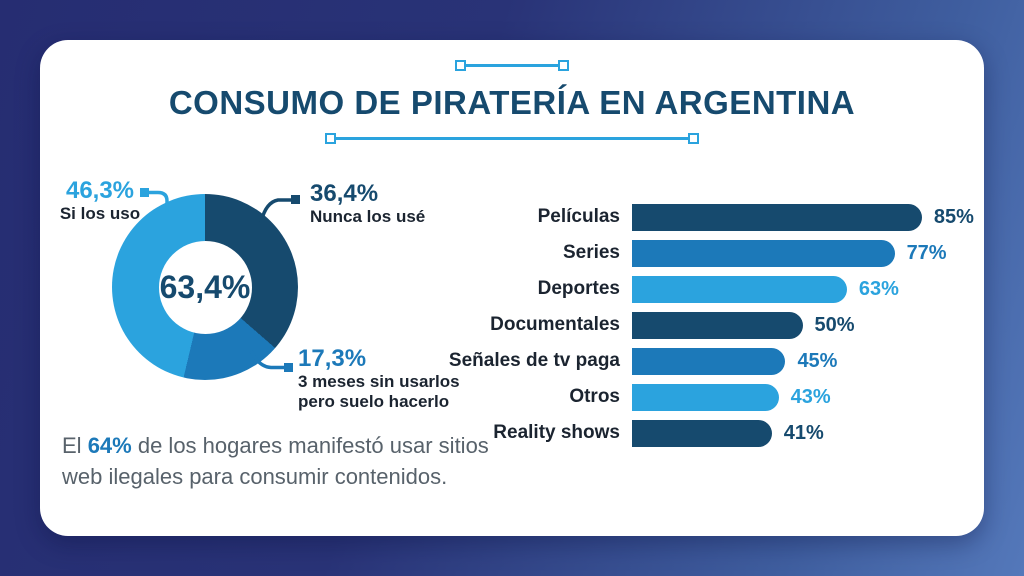 The height and width of the screenshot is (576, 1024). Describe the element at coordinates (100, 190) in the screenshot. I see `callout-si-uso-value: 46,3%` at that location.